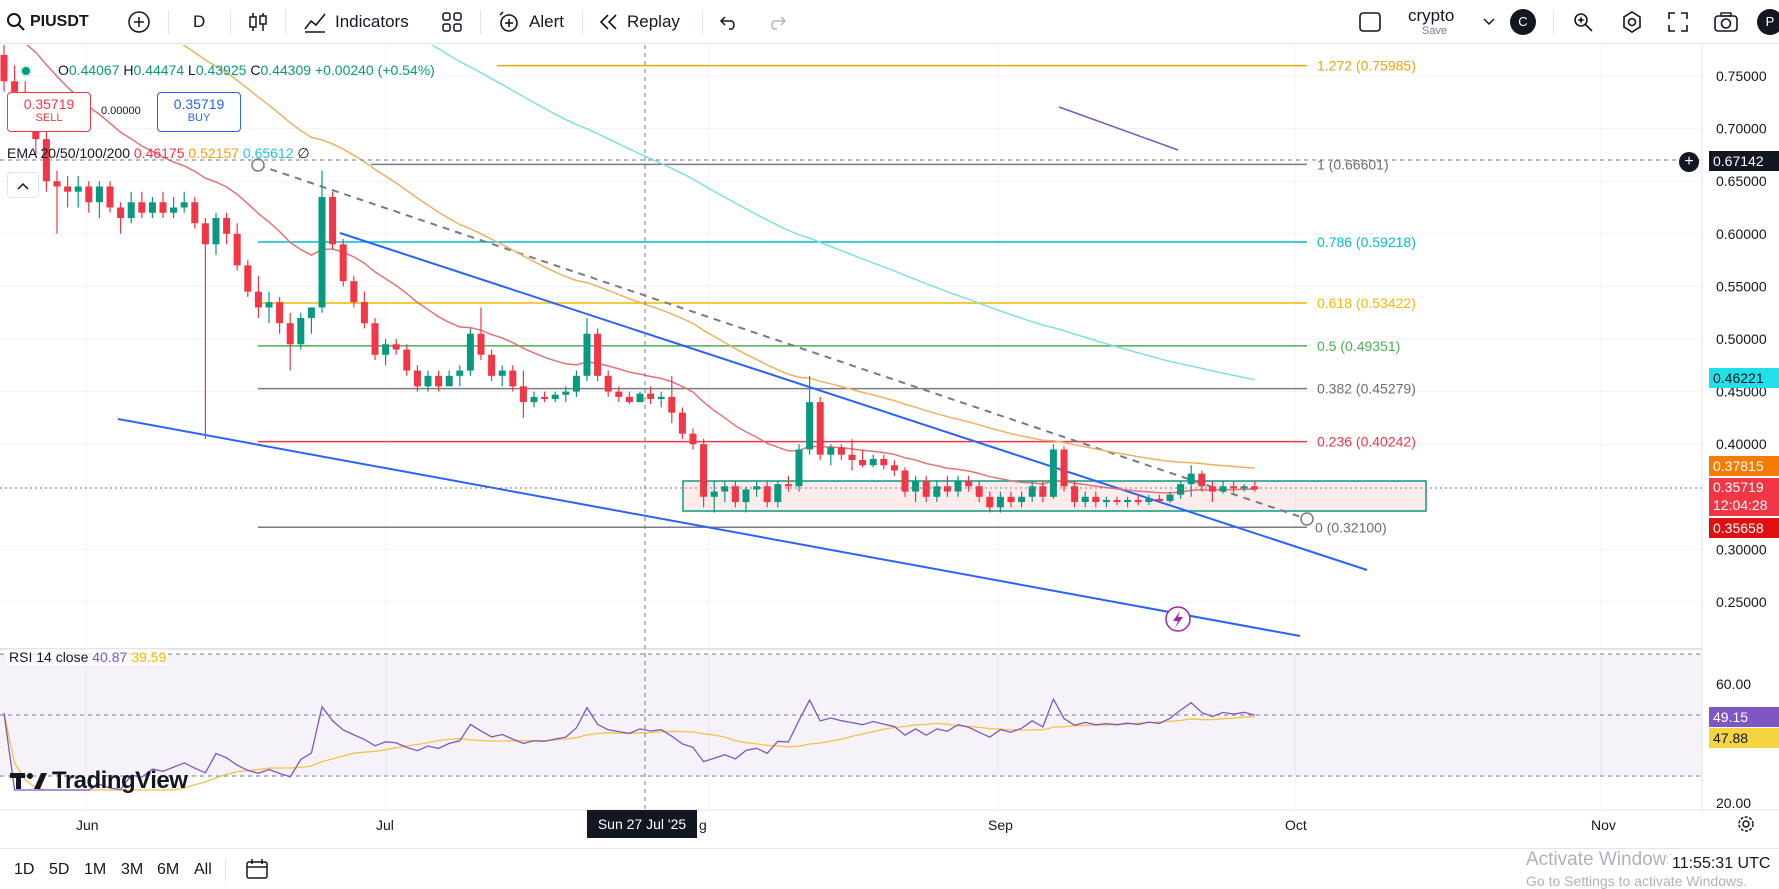  Describe the element at coordinates (1431, 22) in the screenshot. I see `layout-save-button: crypto Save` at that location.